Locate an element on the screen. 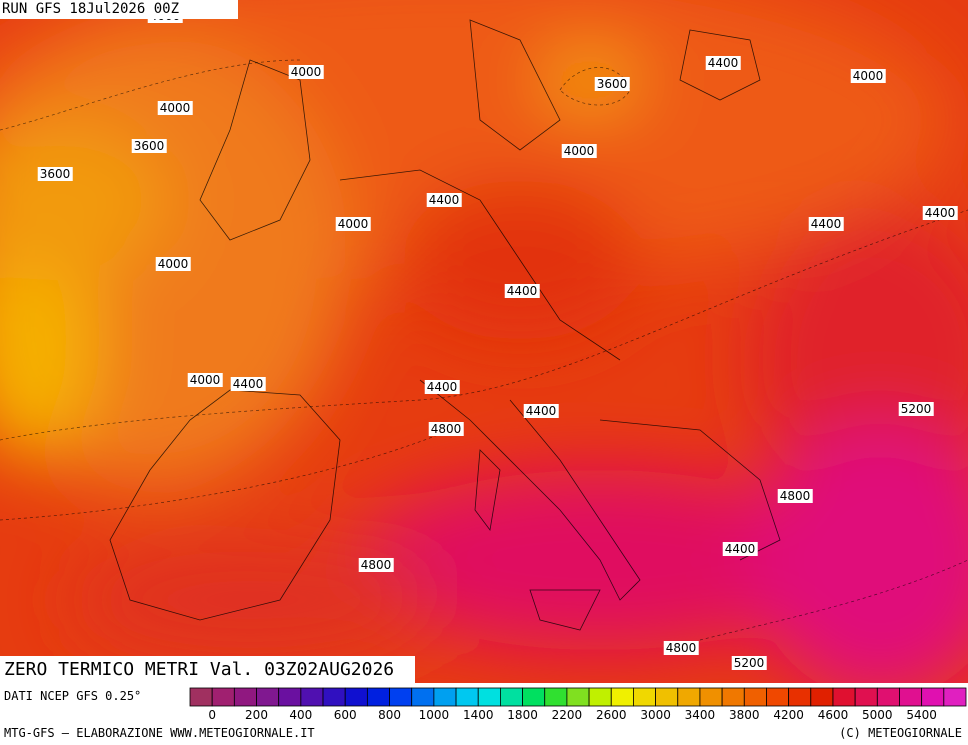 The height and width of the screenshot is (745, 968). colorbar-label: 3000 is located at coordinates (655, 715).